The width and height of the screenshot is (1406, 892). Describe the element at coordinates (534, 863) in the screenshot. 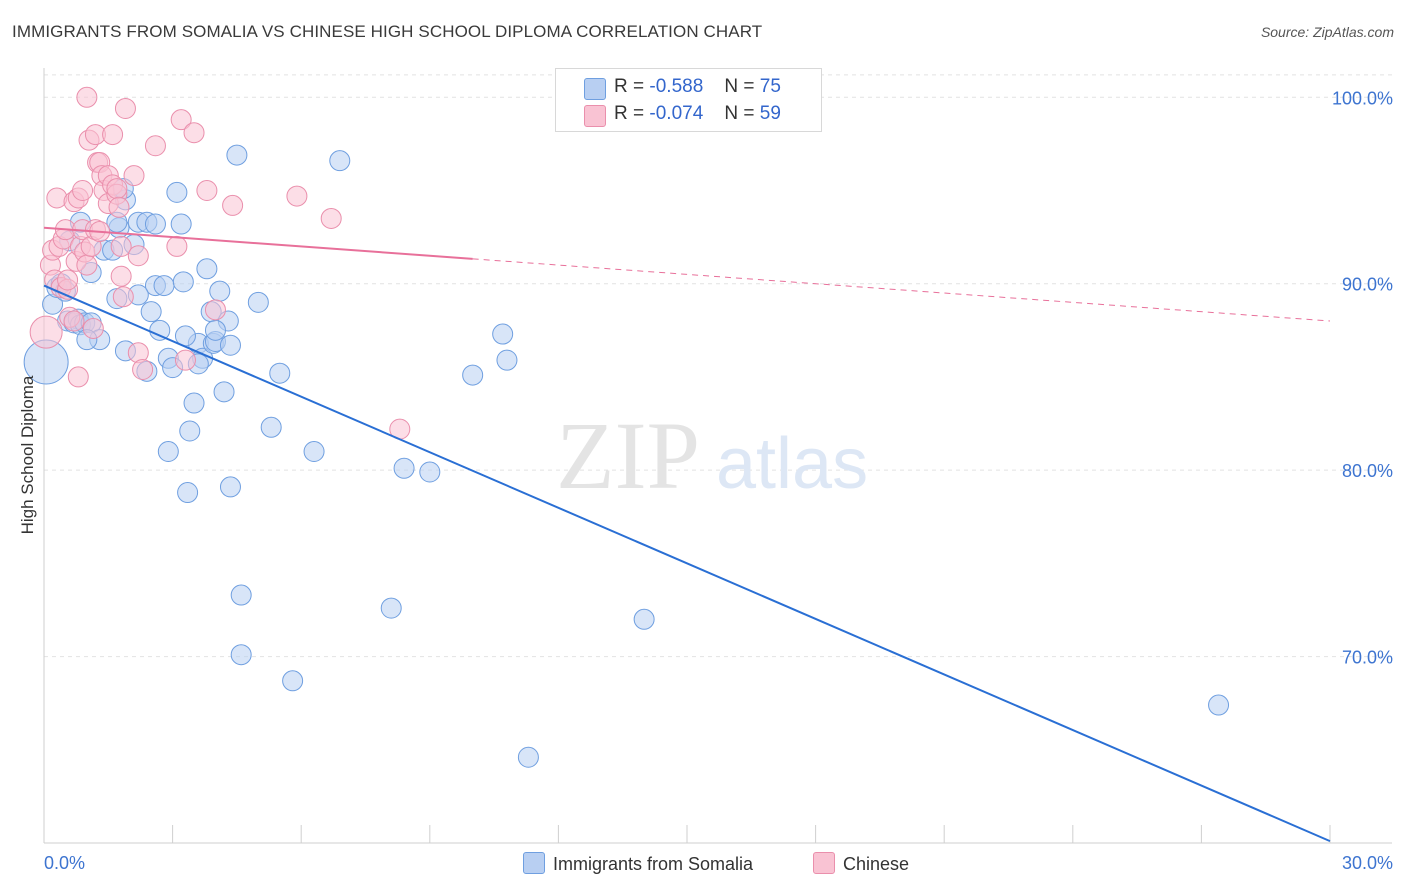

I see `series-swatch-somalia` at that location.